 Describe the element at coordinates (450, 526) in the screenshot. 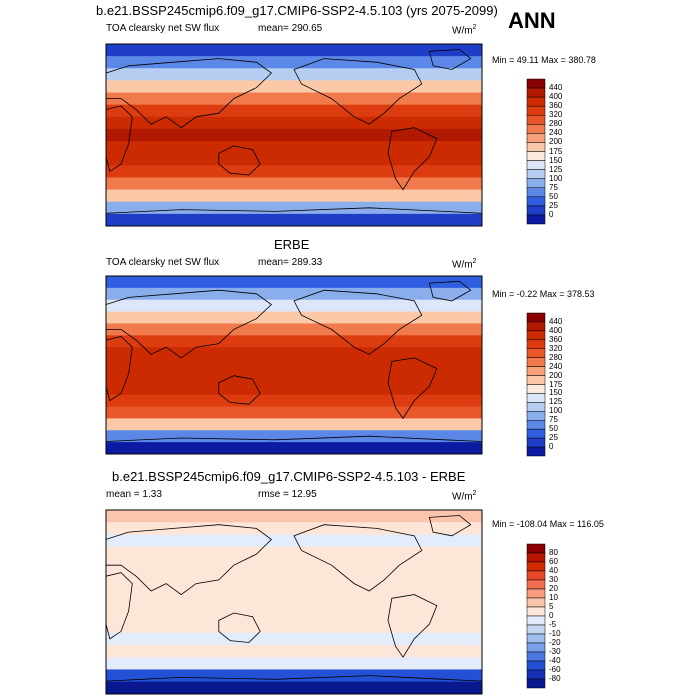

I see `coastline-greenland` at that location.